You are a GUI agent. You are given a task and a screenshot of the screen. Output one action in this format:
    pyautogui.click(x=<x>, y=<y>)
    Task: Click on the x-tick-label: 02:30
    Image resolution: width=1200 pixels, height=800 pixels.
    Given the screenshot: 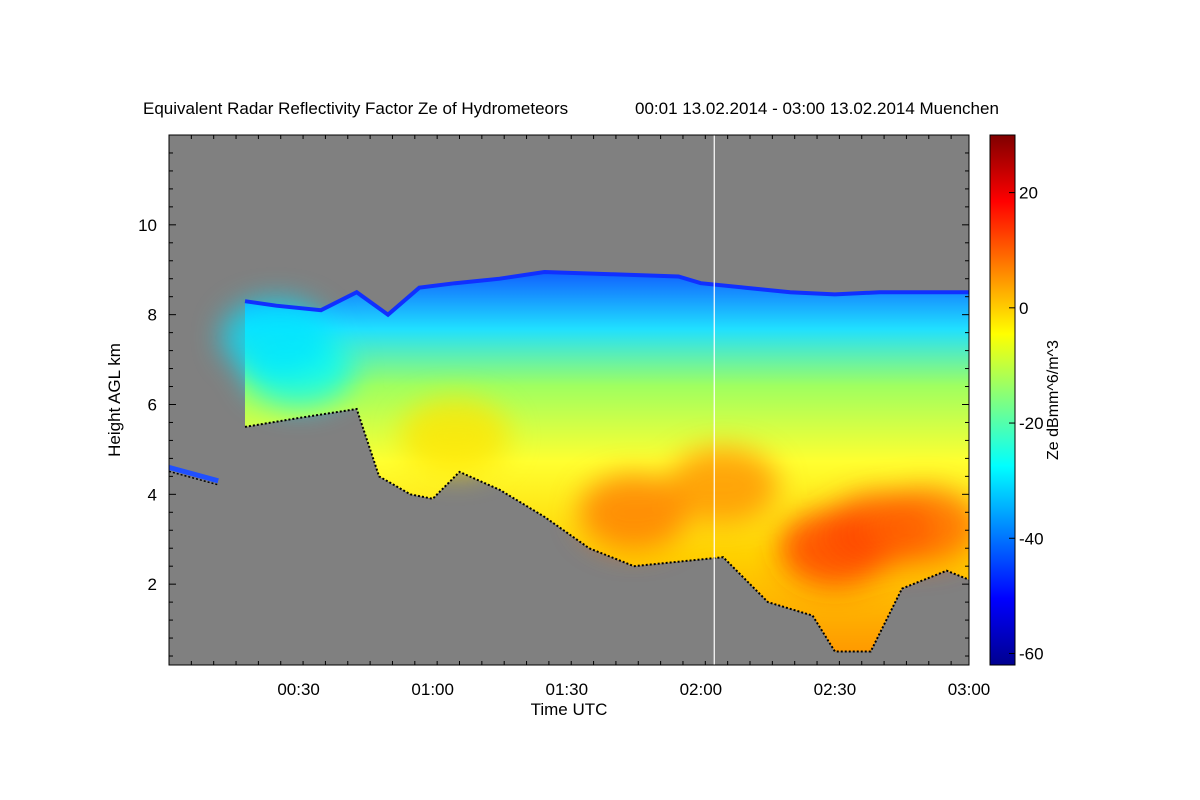 What is the action you would take?
    pyautogui.click(x=835, y=689)
    